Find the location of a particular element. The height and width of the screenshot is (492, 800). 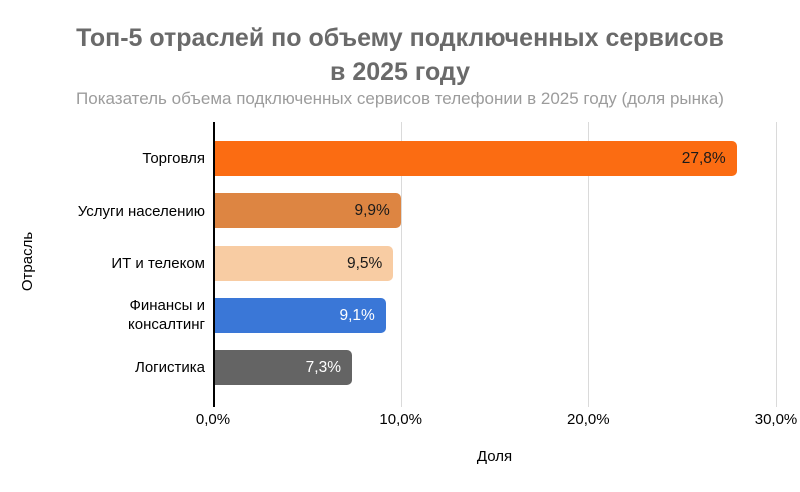

gridline-20pct is located at coordinates (589, 264).